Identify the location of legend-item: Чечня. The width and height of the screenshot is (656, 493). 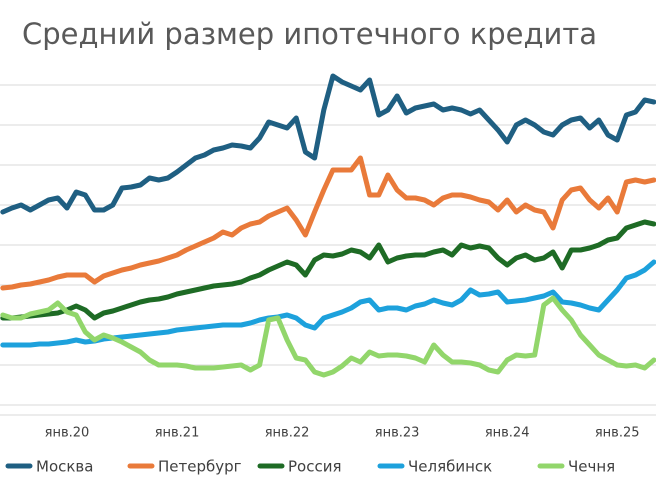
(576, 467).